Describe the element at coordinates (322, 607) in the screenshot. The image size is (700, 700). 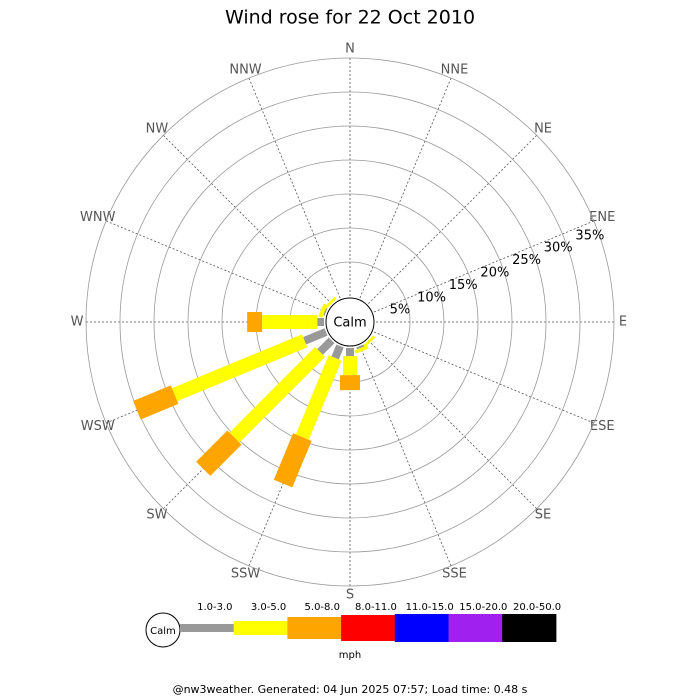
I see `legend-label: 5.0-8.0` at that location.